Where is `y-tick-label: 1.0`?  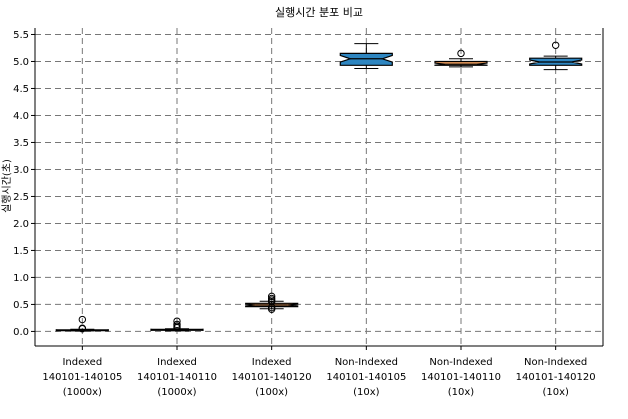 y-tick-label: 1.0 is located at coordinates (21, 278).